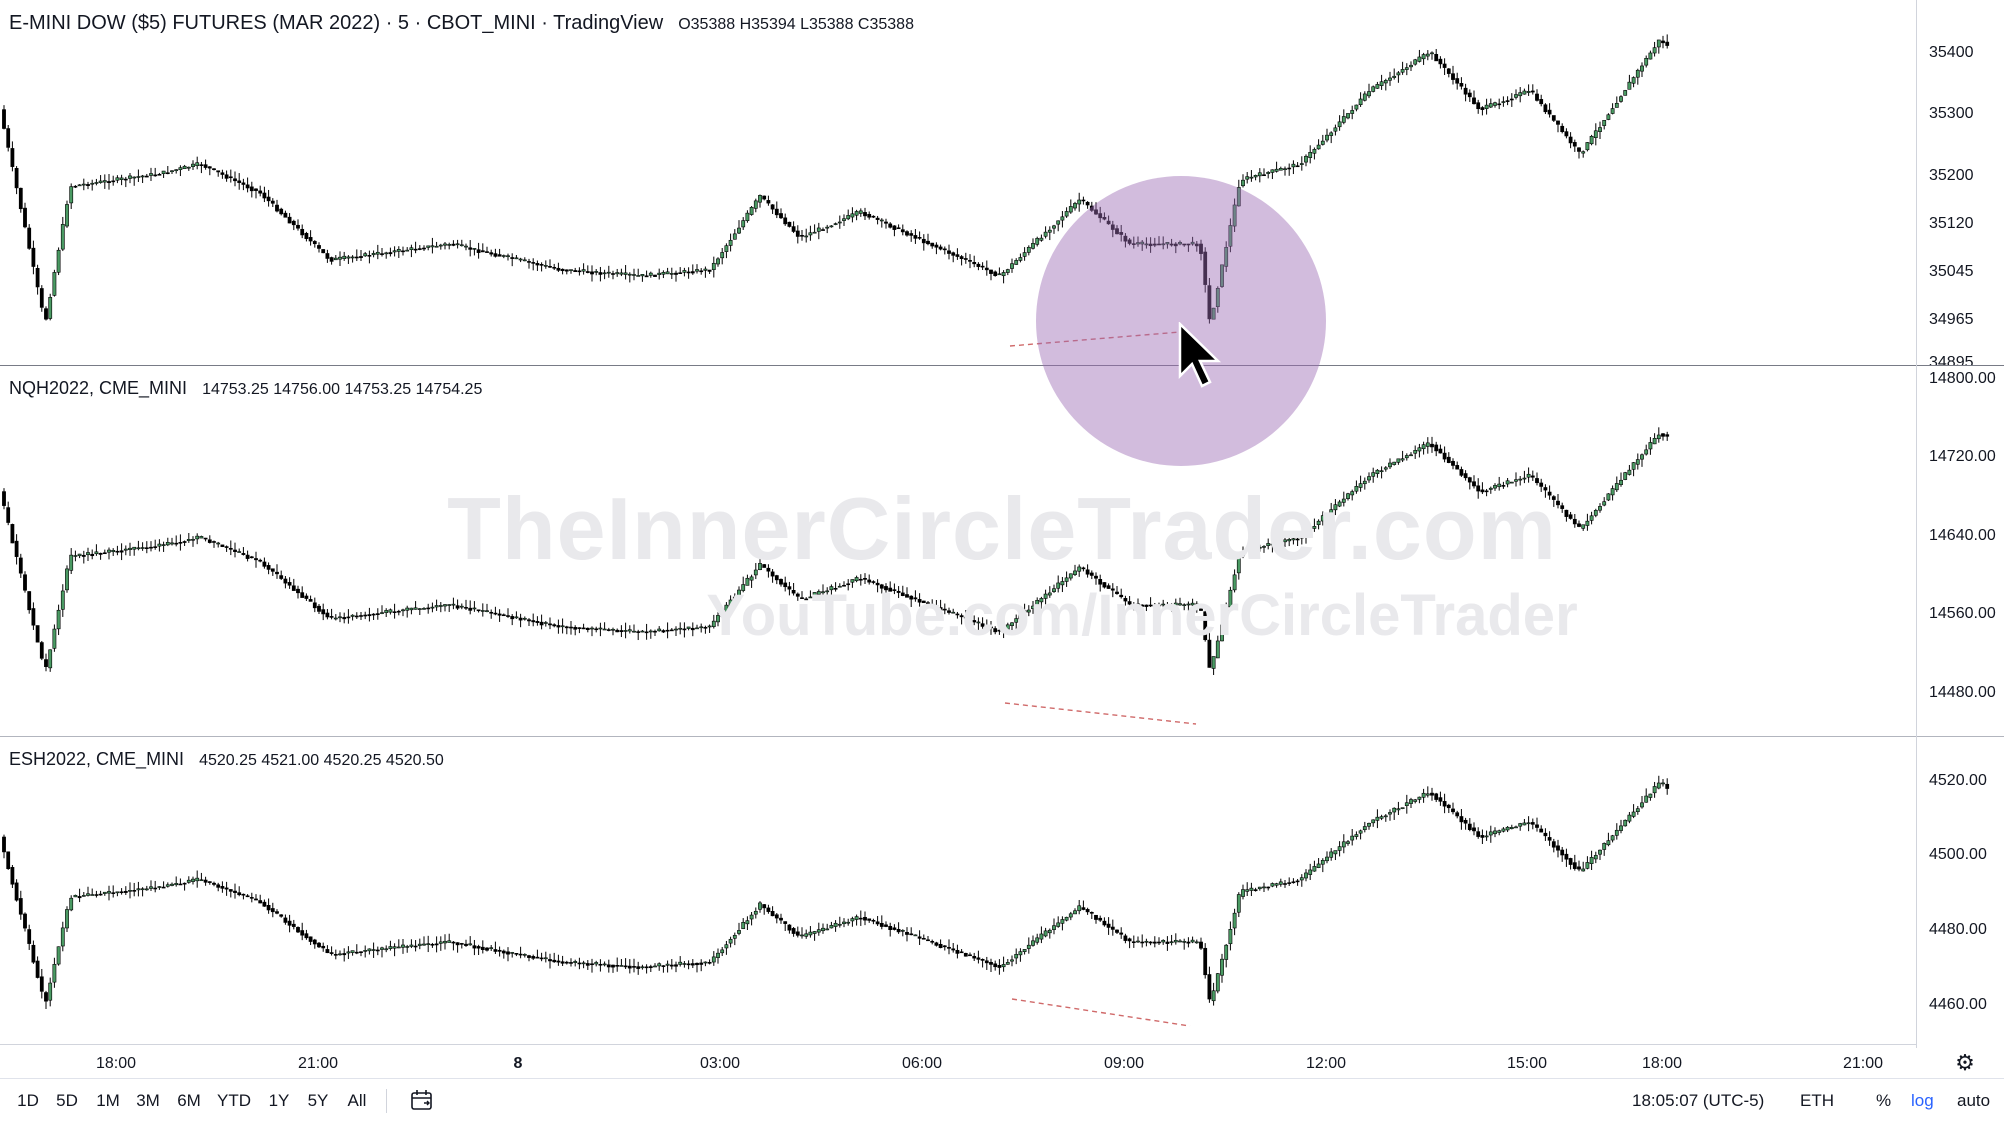 Image resolution: width=2004 pixels, height=1122 pixels. What do you see at coordinates (318, 1100) in the screenshot?
I see `range-5y-button: 5Y` at bounding box center [318, 1100].